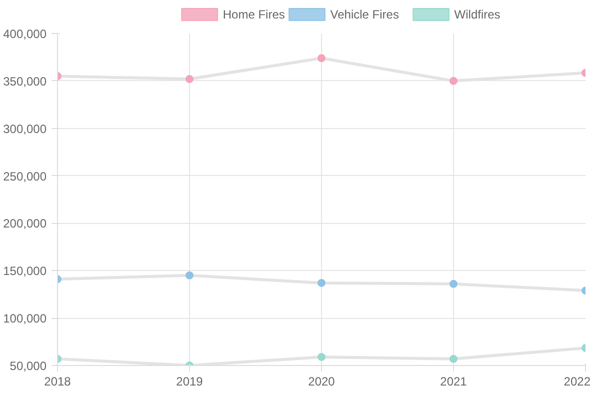 This screenshot has width=600, height=400. I want to click on y-tick-label: 150,000, so click(25, 271).